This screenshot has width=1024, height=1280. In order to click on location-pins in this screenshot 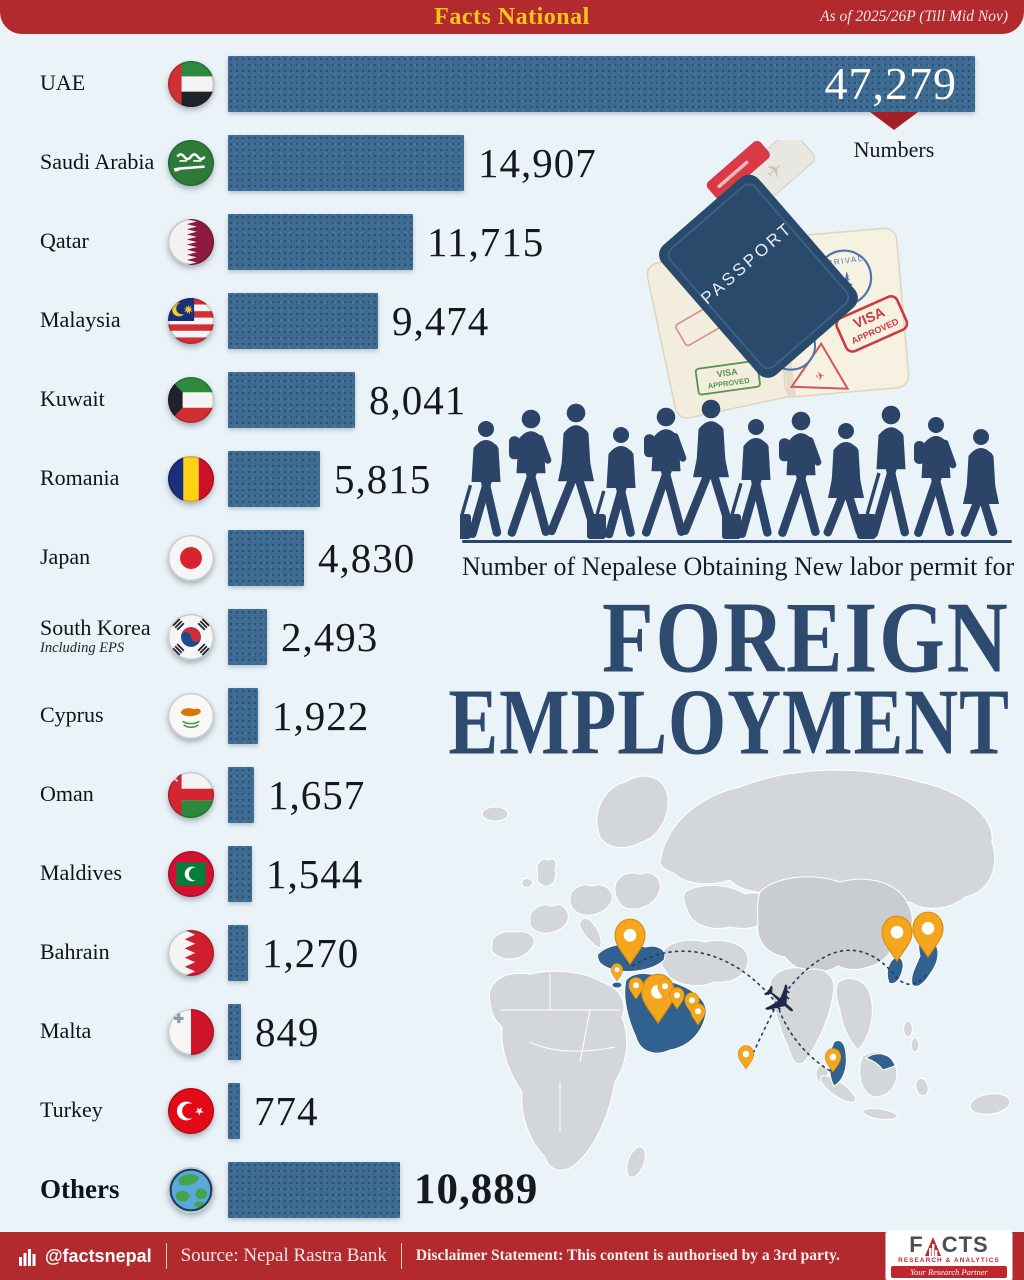, I will do `click(777, 992)`.